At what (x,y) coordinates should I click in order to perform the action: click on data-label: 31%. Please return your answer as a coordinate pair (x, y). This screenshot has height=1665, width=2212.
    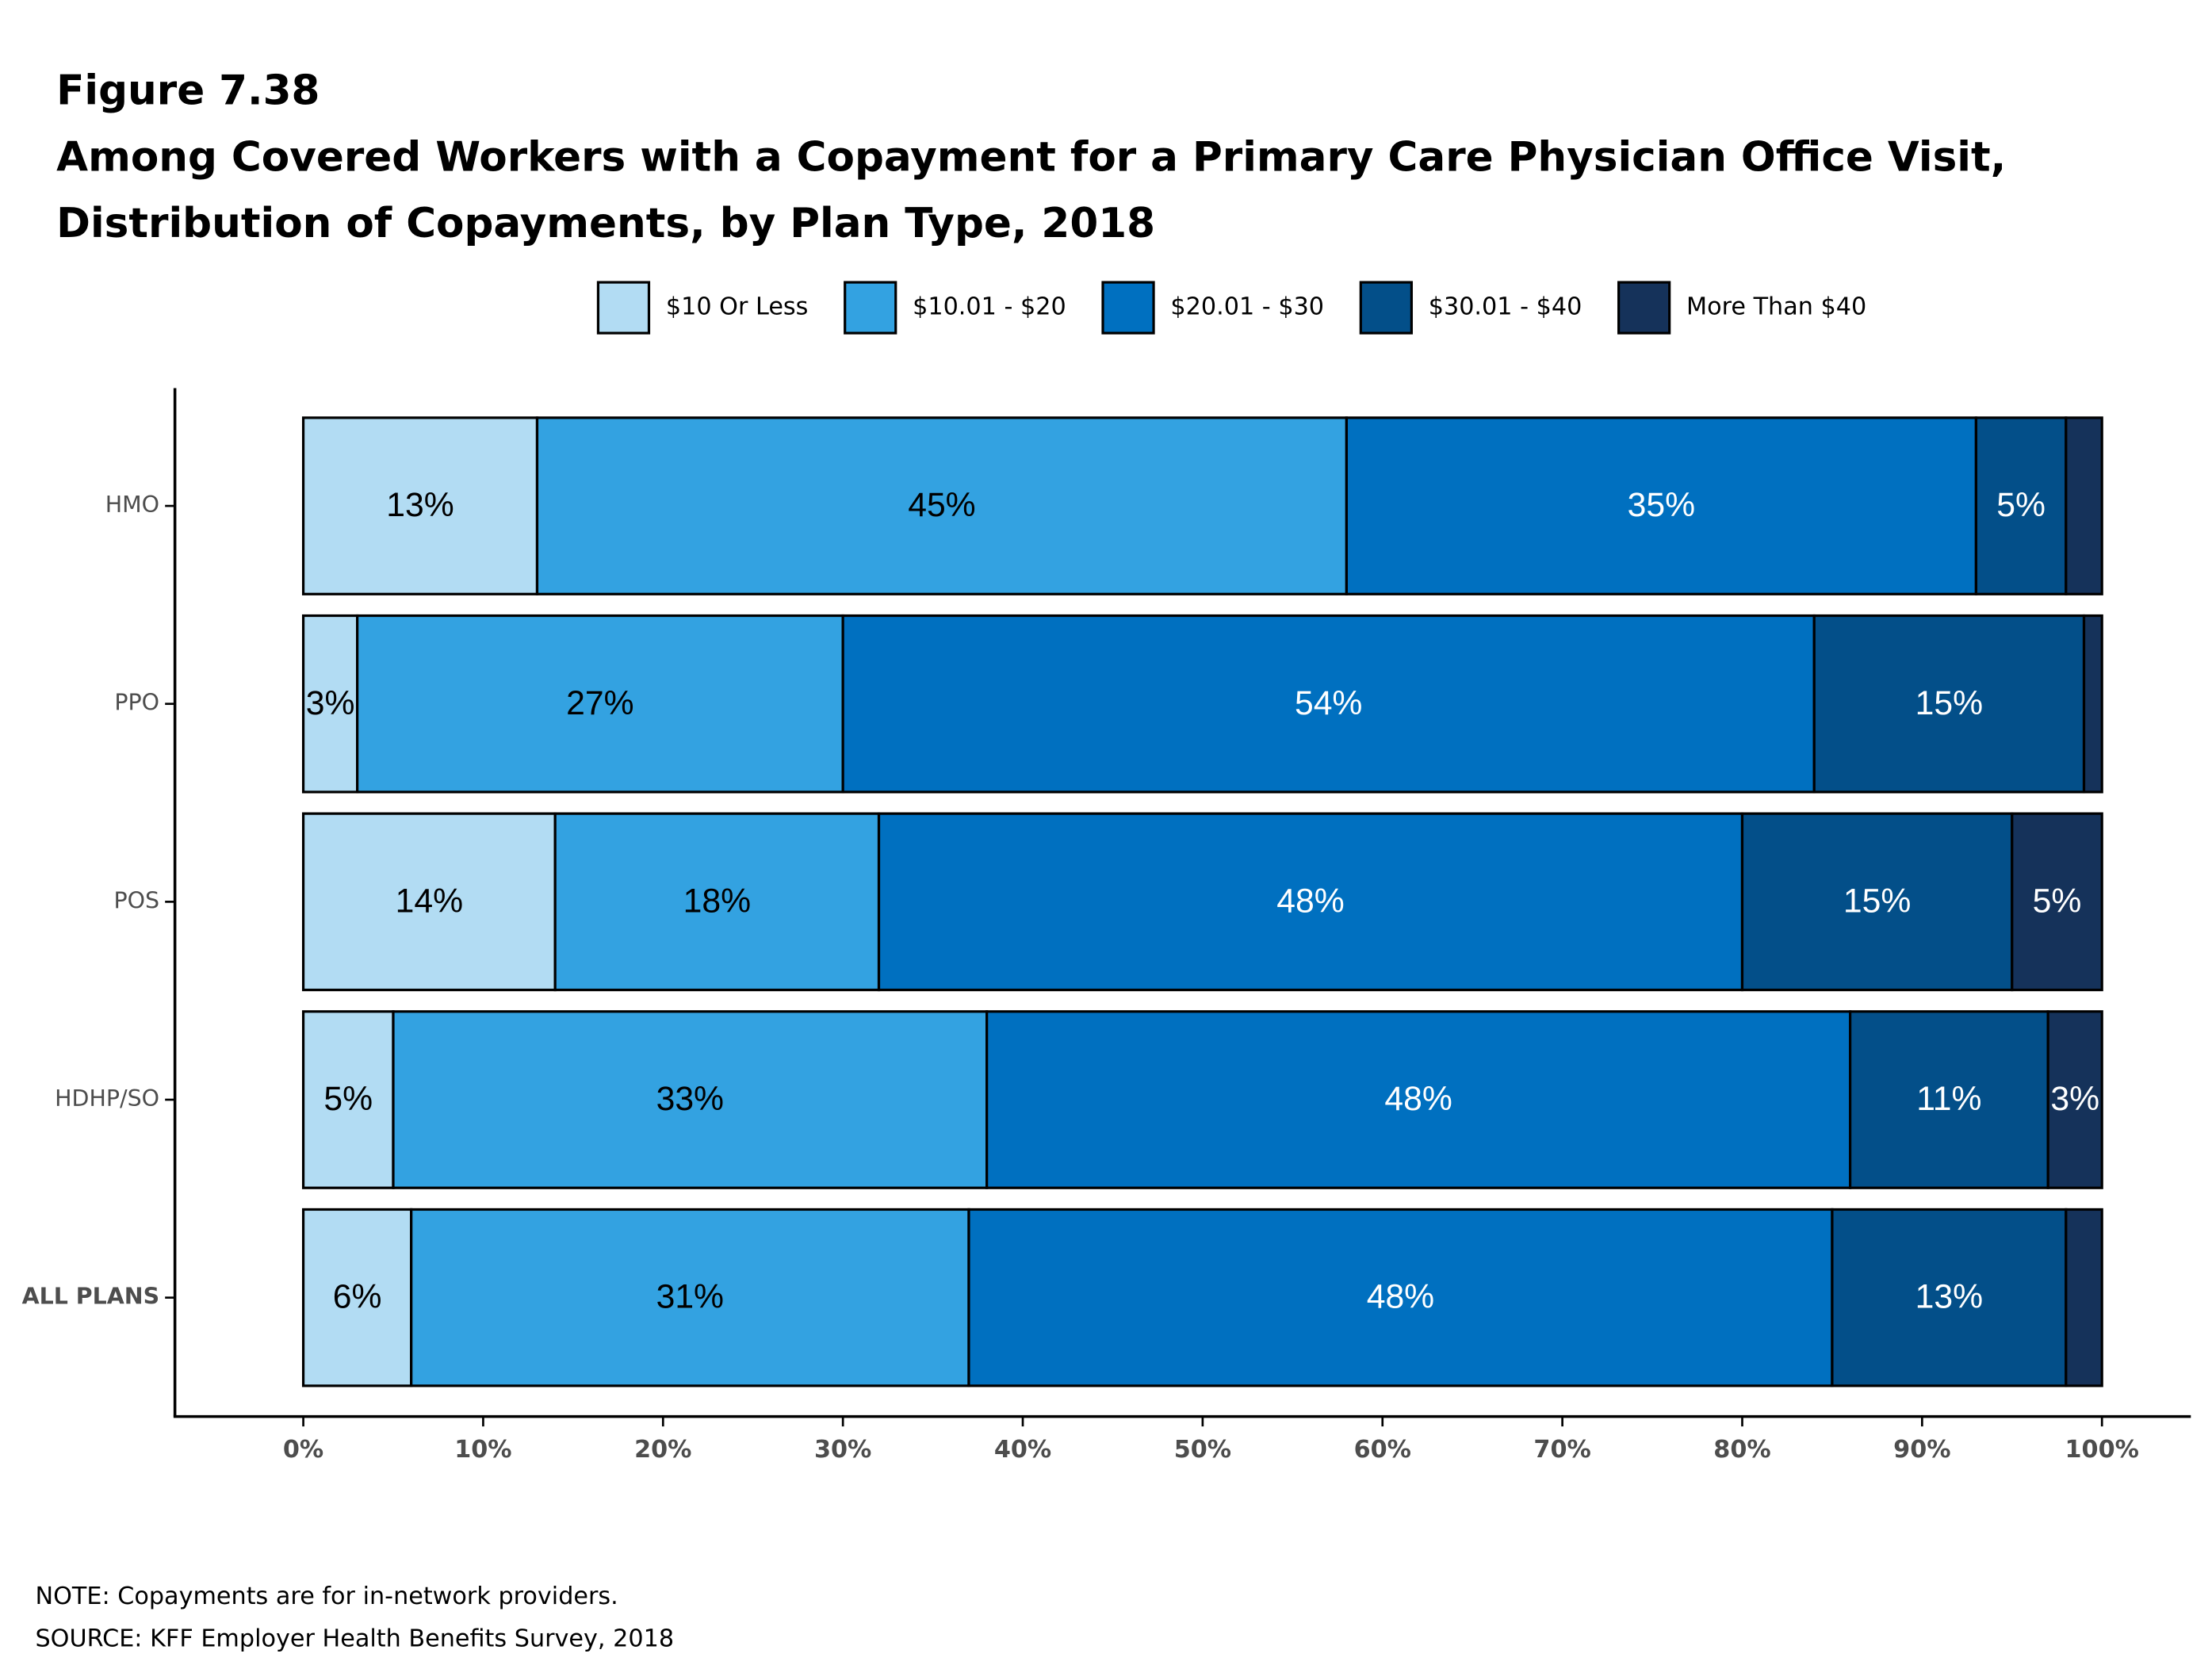
    Looking at the image, I should click on (690, 1297).